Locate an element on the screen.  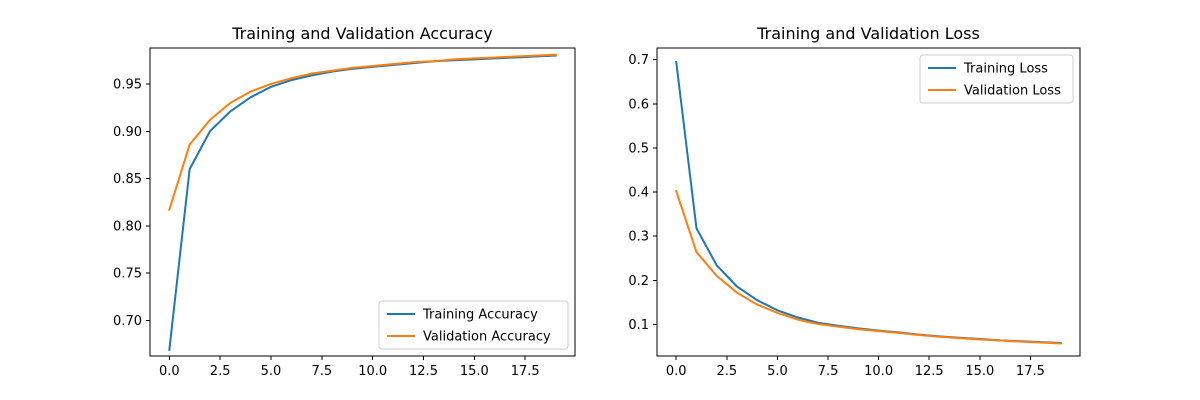
loss-chart-x-tick-label: 15.0 is located at coordinates (979, 371).